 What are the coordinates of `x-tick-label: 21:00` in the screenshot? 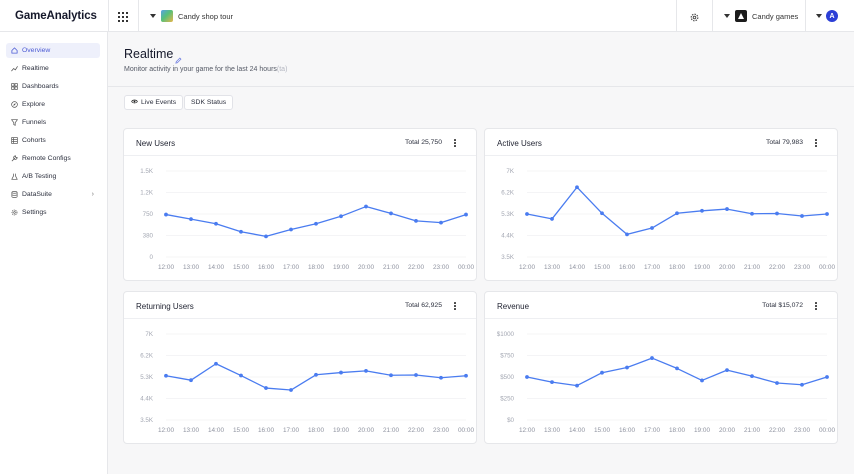 It's located at (391, 430).